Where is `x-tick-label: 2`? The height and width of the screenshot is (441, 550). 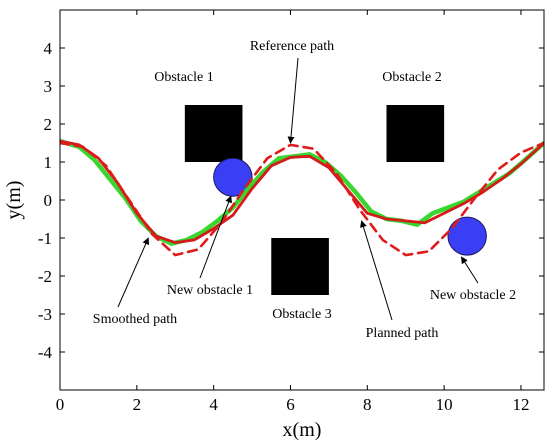
x-tick-label: 2 is located at coordinates (137, 404).